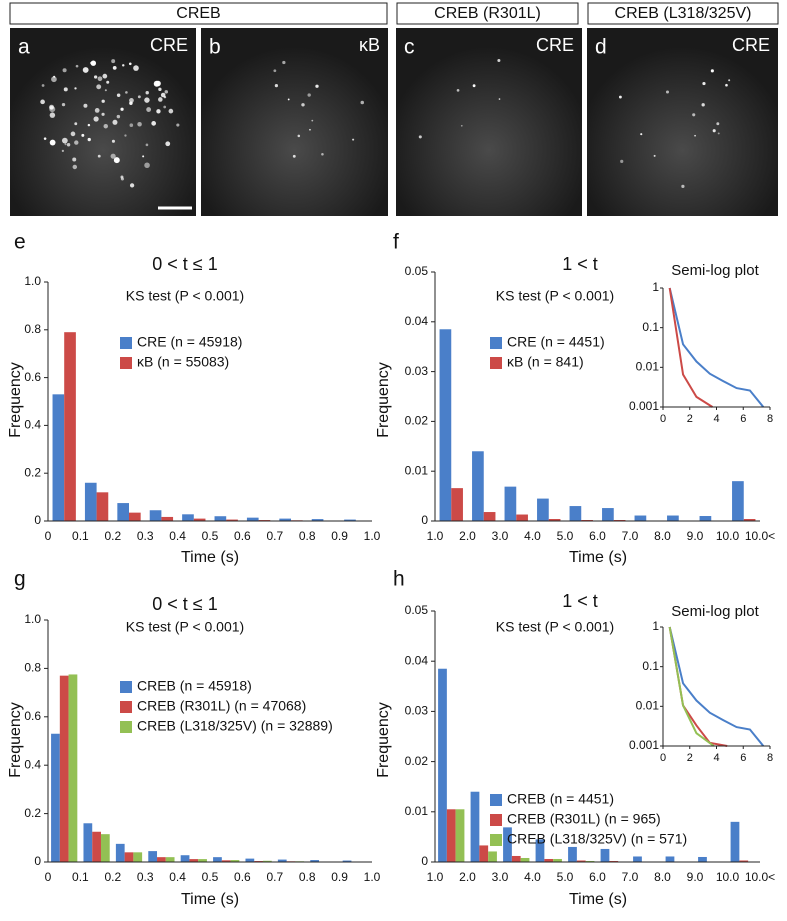  I want to click on panel-letter: h, so click(399, 579).